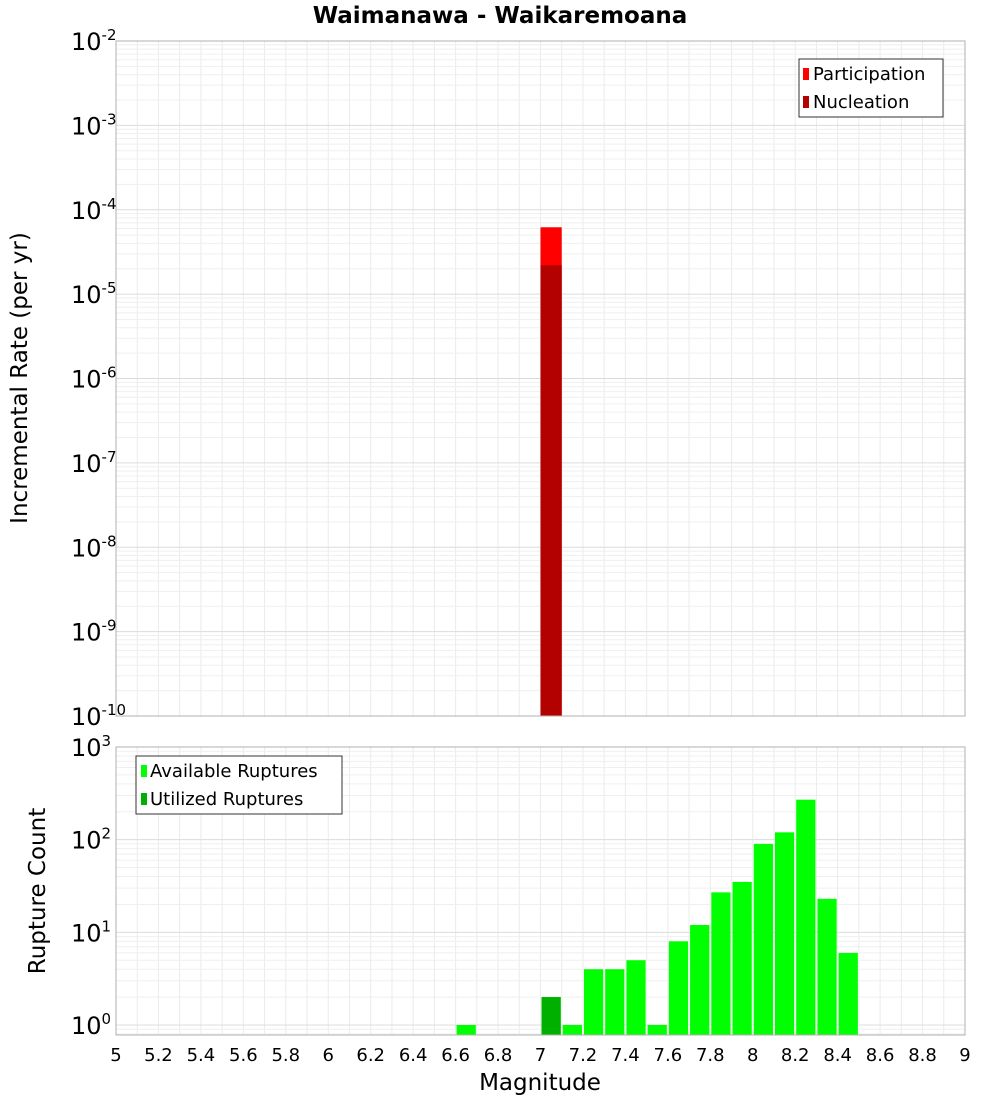  Describe the element at coordinates (880, 1055) in the screenshot. I see `x-tick-label: 8.6` at that location.